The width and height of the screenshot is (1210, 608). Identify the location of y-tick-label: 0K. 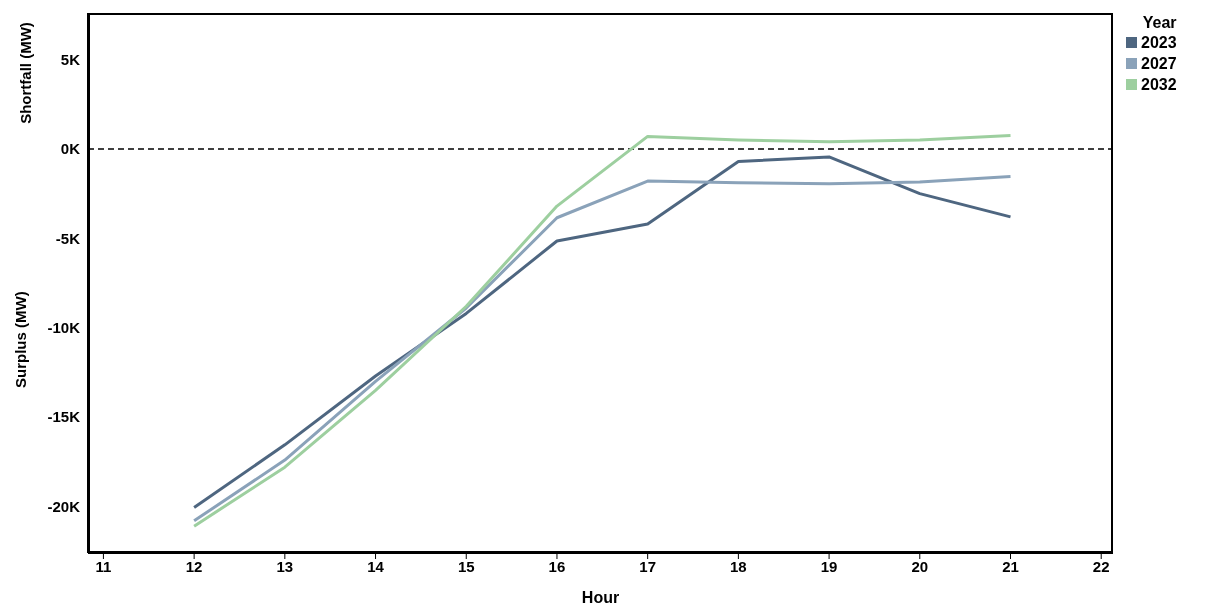
(70, 149).